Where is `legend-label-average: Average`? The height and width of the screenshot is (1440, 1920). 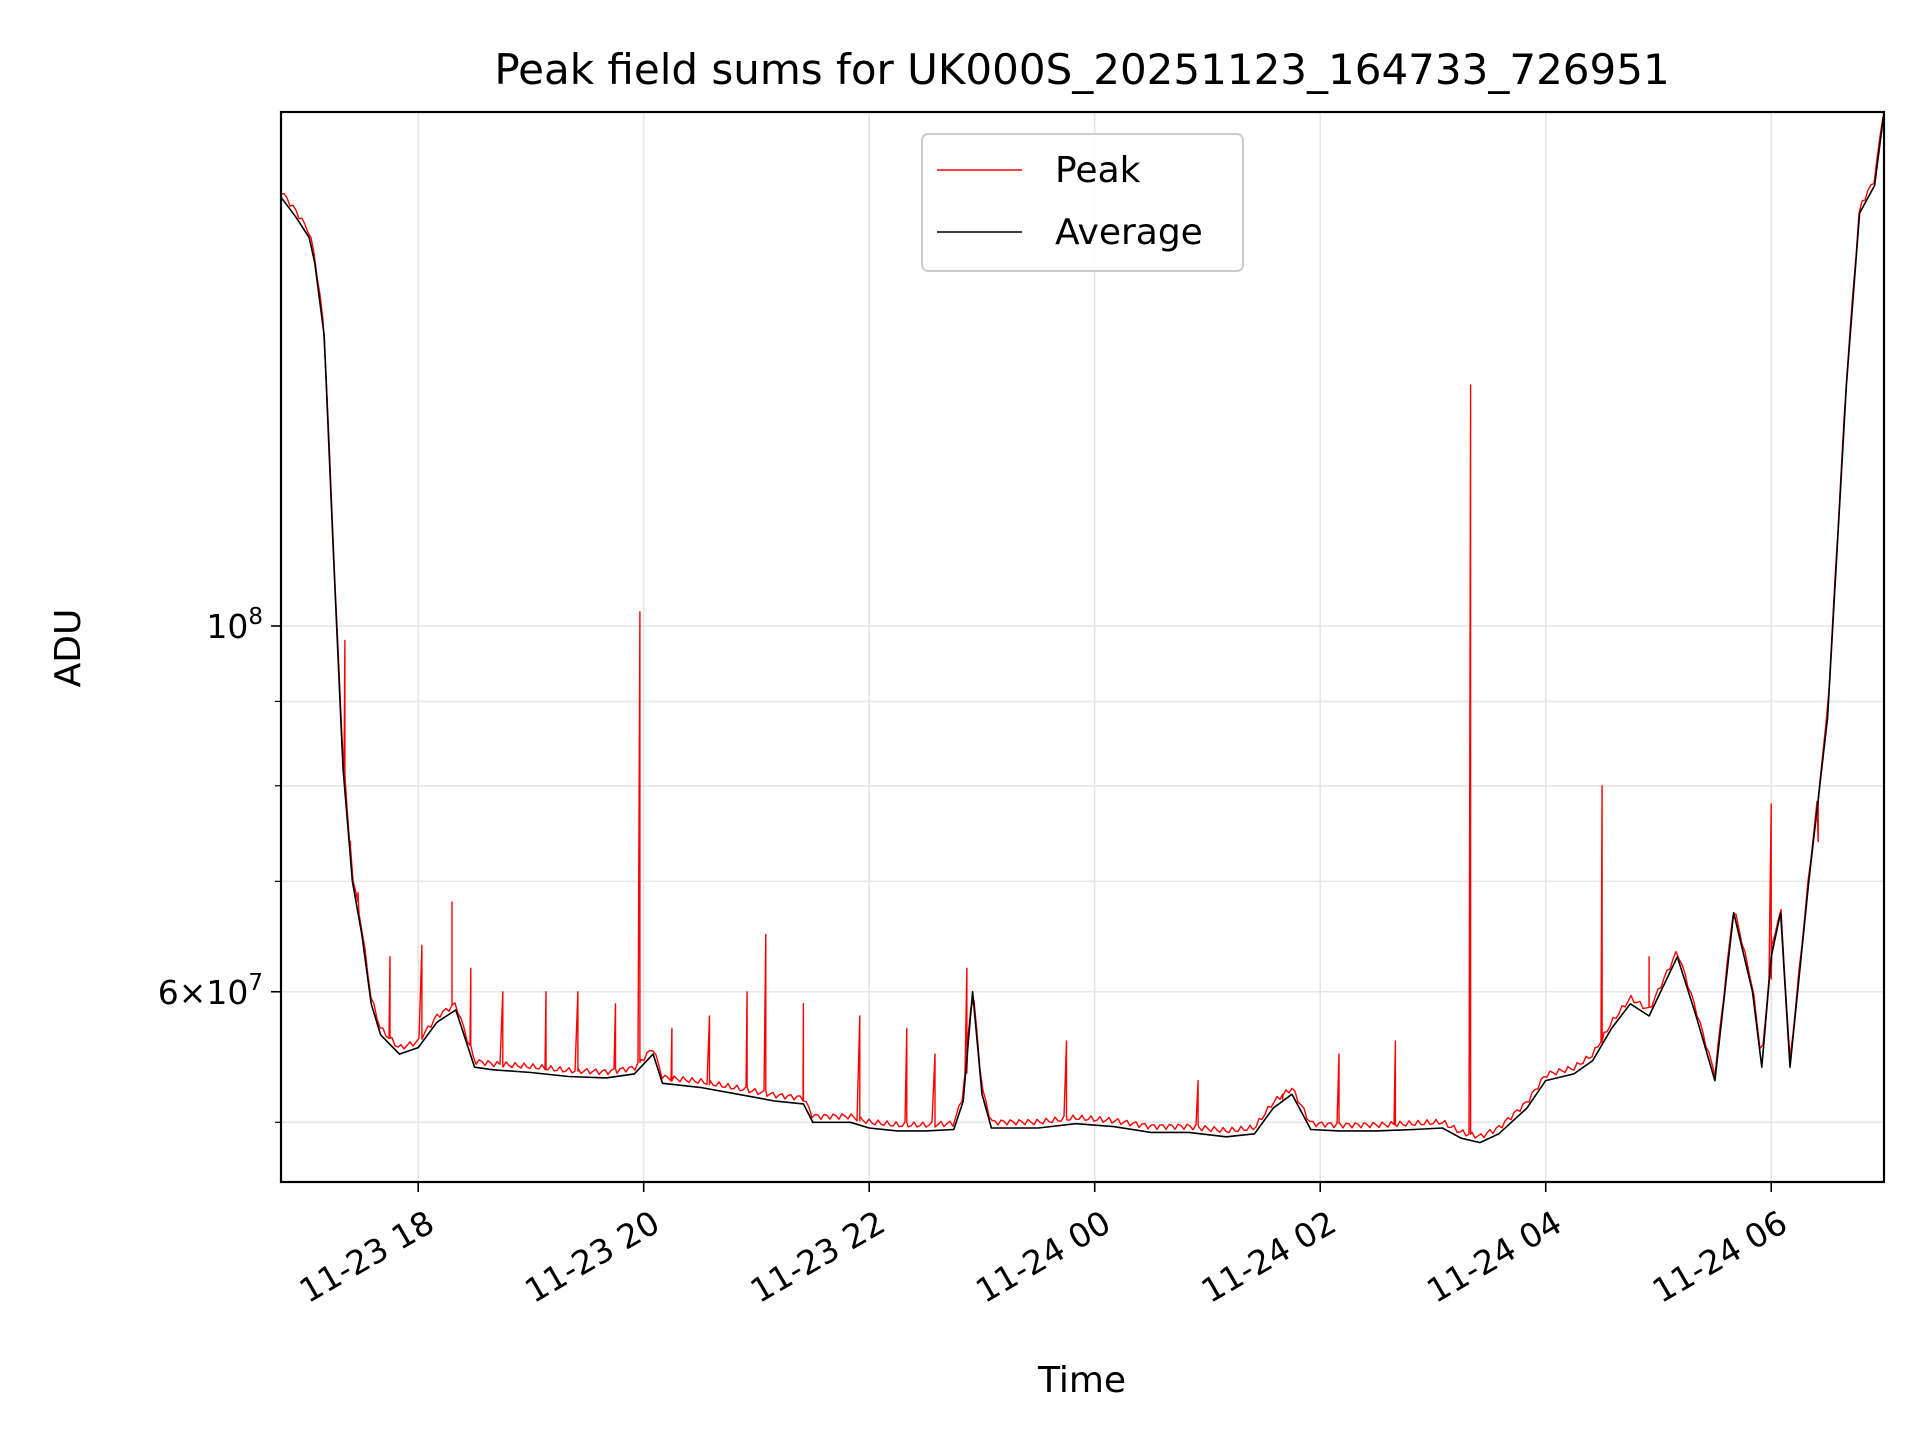
legend-label-average: Average is located at coordinates (1129, 232).